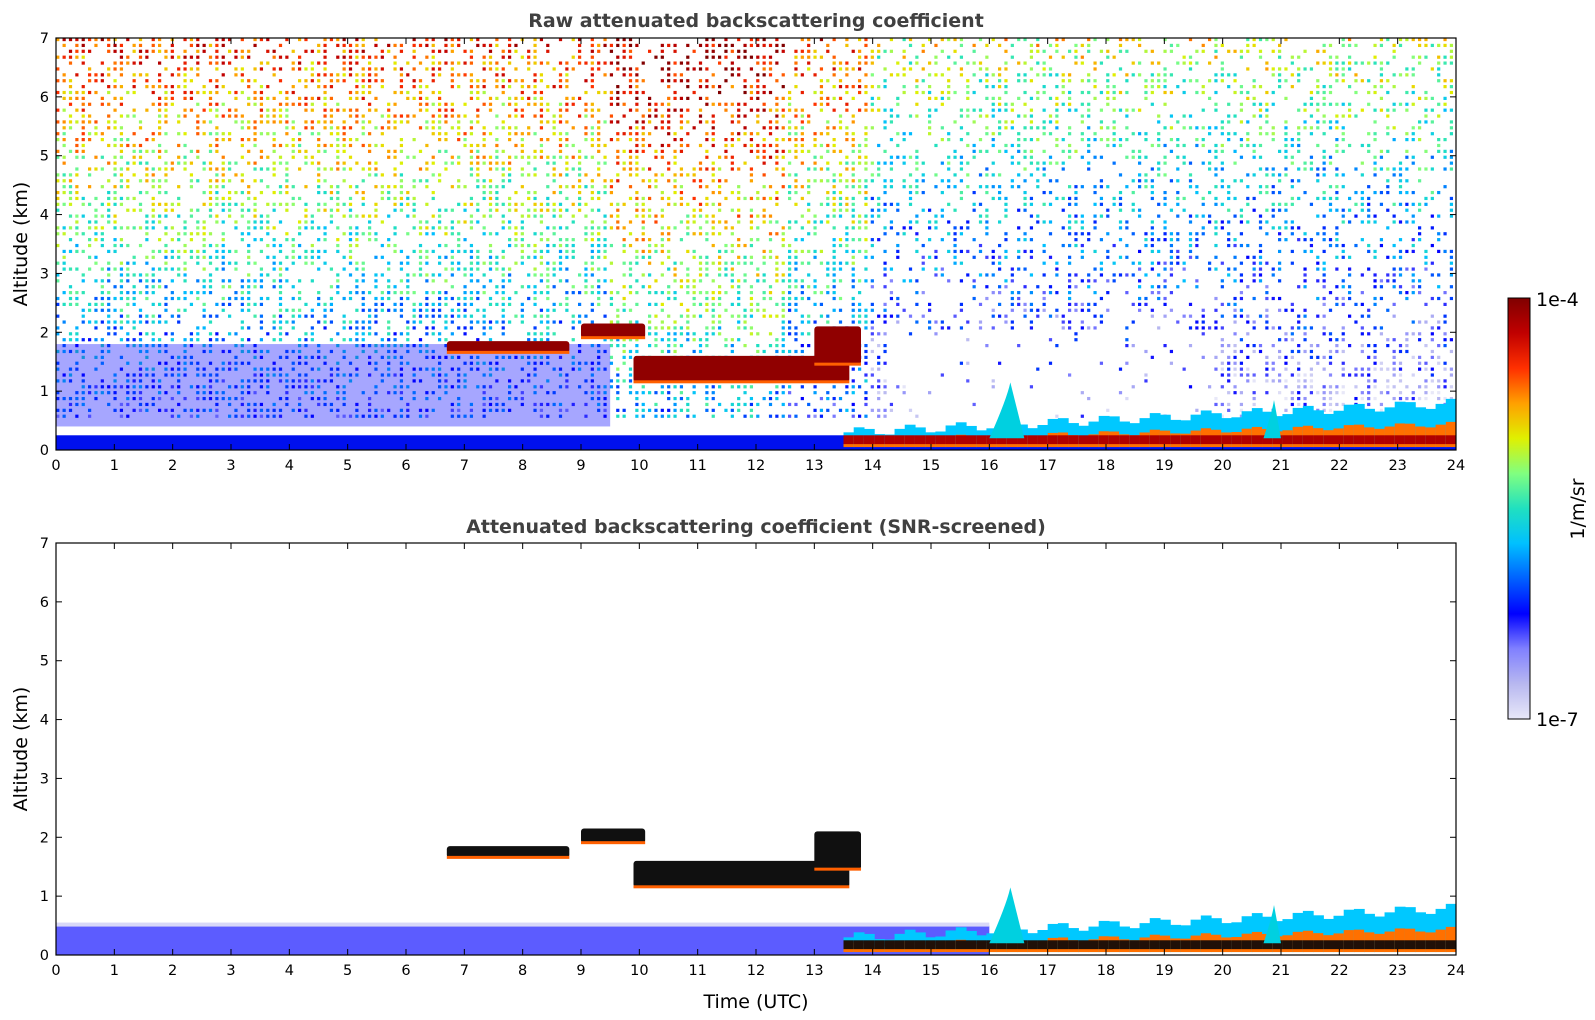  Describe the element at coordinates (21, 749) in the screenshot. I see `bottom-y-axis-label: Altitude (km)` at that location.